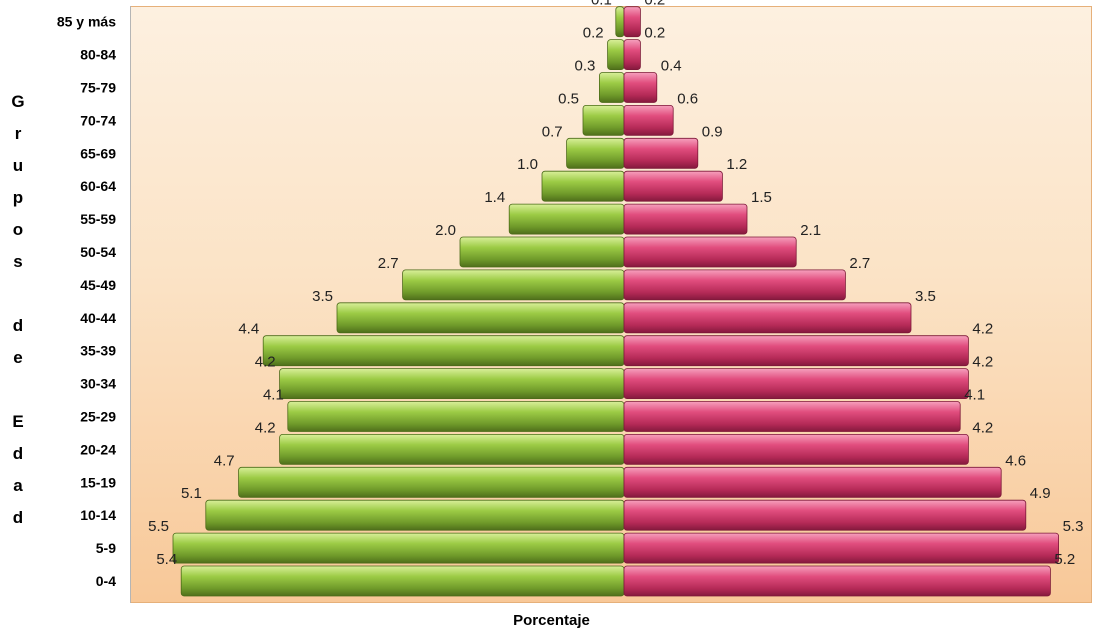  I want to click on category-label-2: 10-14, so click(98, 515).